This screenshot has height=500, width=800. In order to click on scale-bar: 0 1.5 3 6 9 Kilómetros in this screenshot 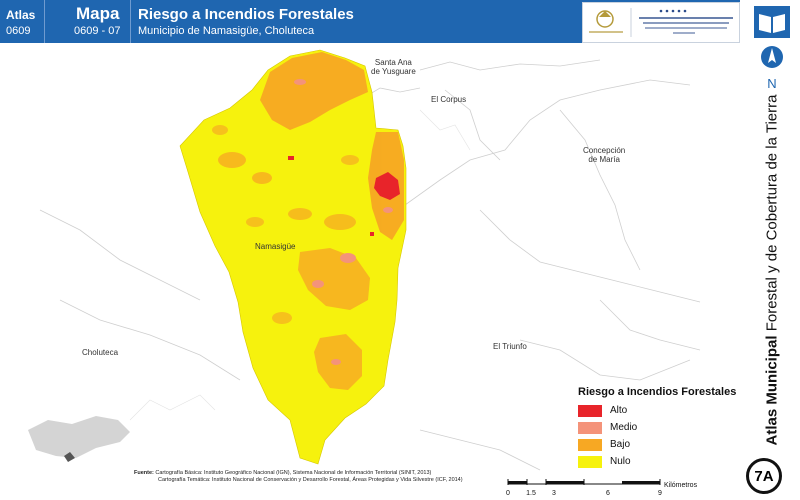, I will do `click(602, 488)`.